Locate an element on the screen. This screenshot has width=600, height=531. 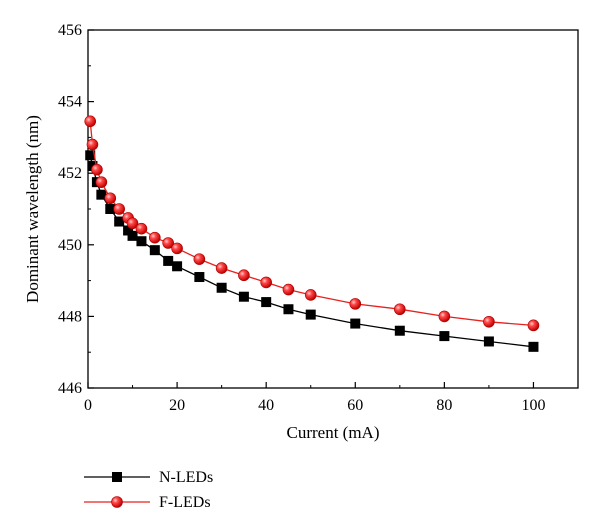
x-tick-label: 0 is located at coordinates (88, 405).